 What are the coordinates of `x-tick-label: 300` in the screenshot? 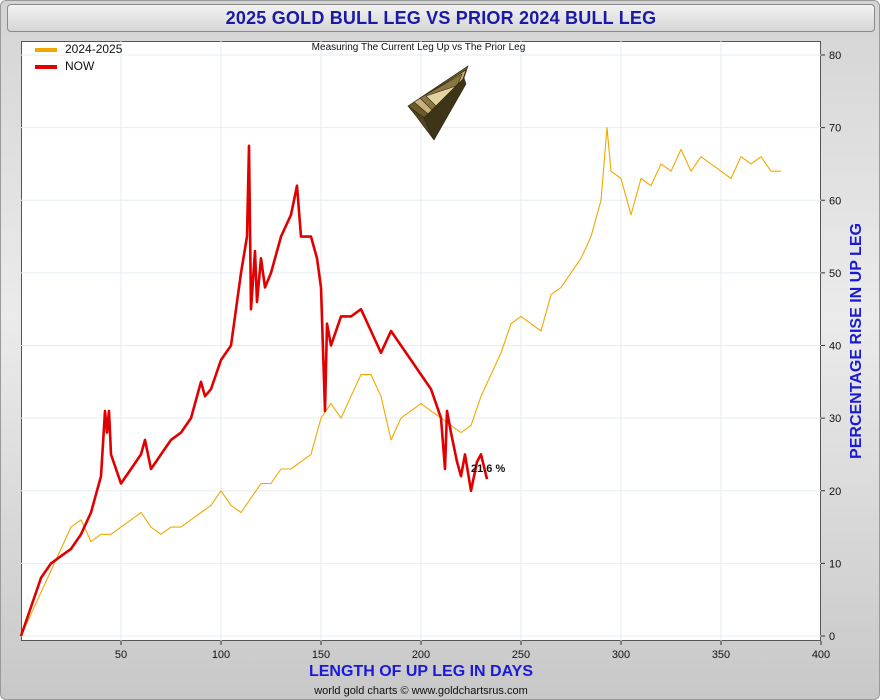 It's located at (621, 655).